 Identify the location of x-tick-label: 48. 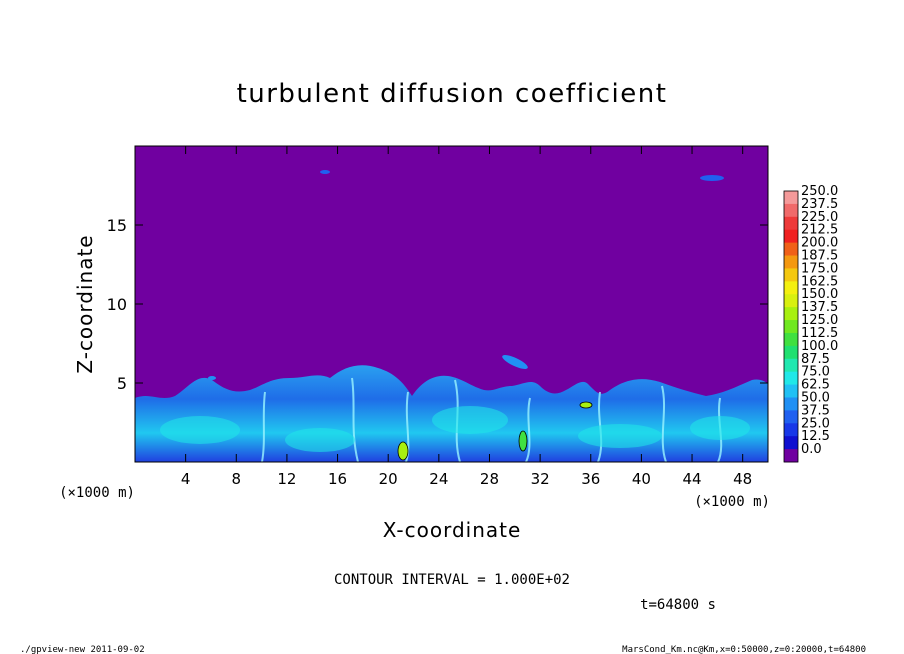
(742, 479).